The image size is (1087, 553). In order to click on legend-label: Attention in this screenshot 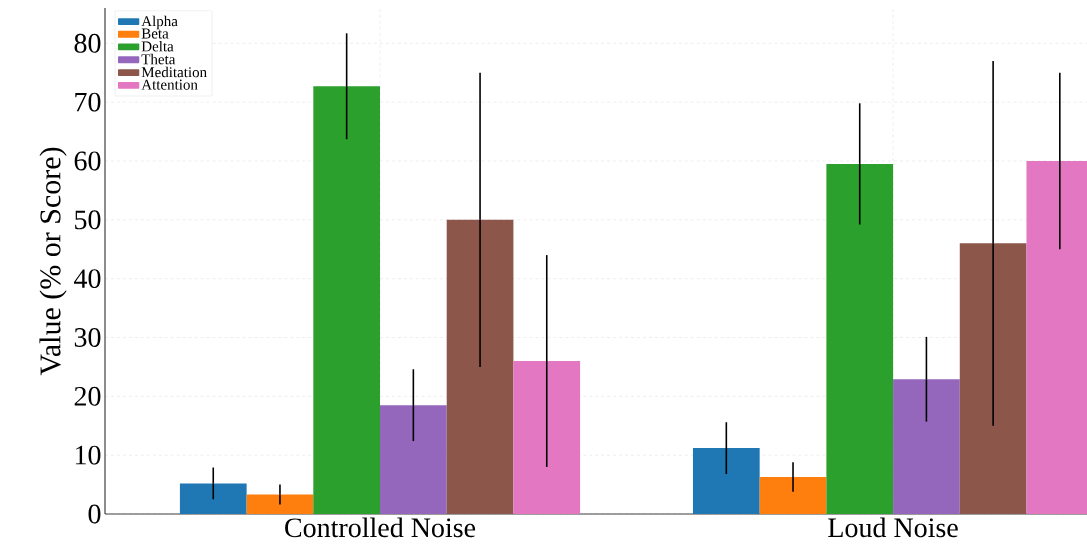, I will do `click(169, 84)`.